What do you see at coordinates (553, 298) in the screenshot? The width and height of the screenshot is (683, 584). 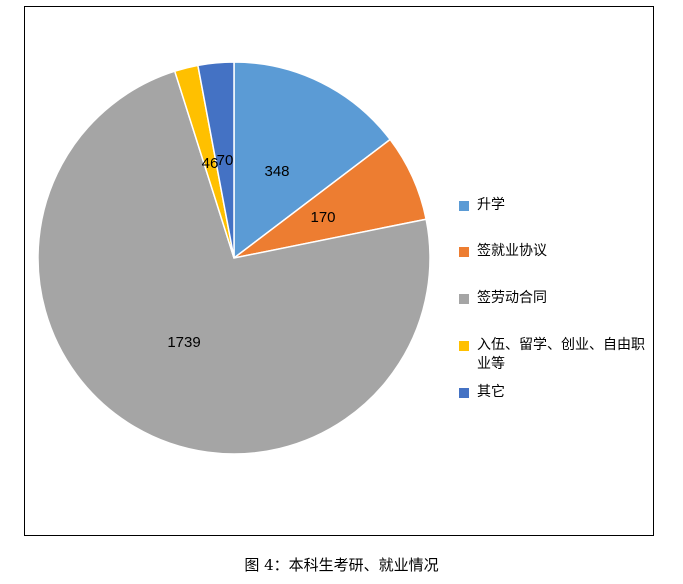 I see `legend-item-laodong-hetong: 签劳动合同` at bounding box center [553, 298].